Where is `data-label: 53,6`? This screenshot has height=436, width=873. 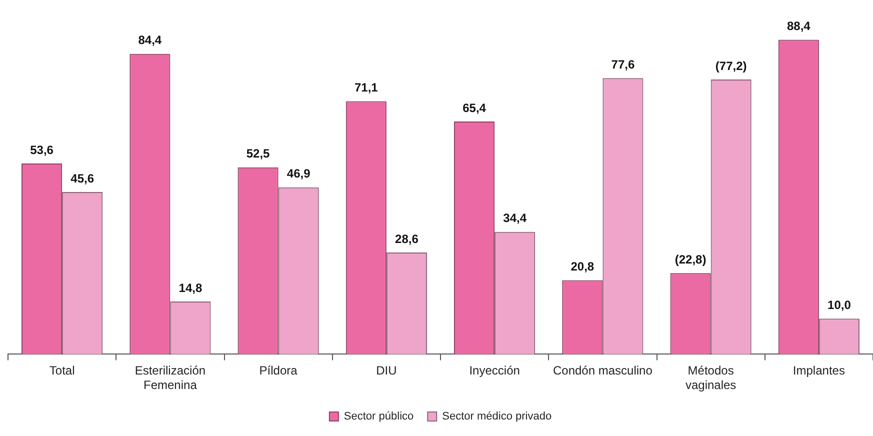
data-label: 53,6 is located at coordinates (42, 149).